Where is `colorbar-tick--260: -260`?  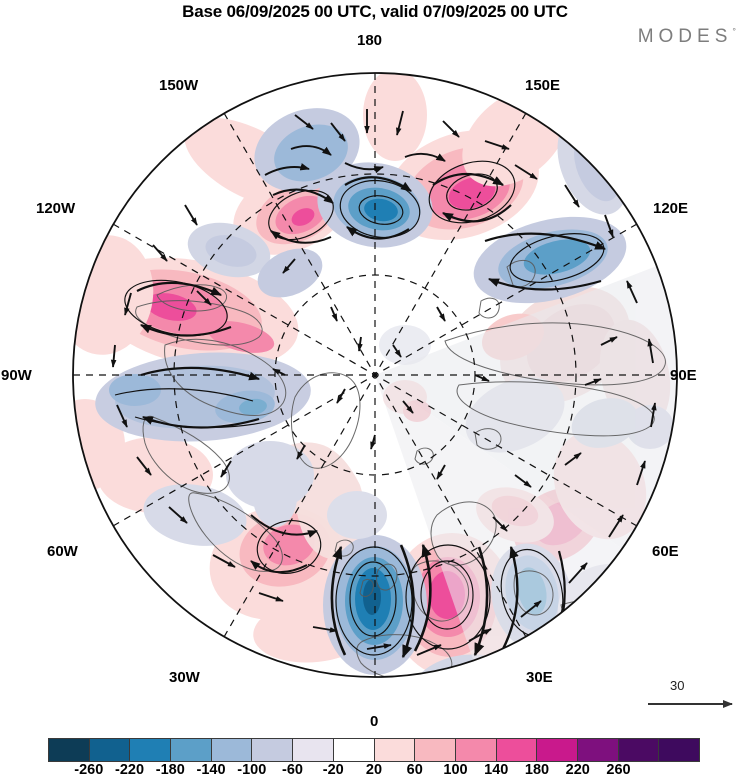
colorbar-tick--260: -260 is located at coordinates (89, 770).